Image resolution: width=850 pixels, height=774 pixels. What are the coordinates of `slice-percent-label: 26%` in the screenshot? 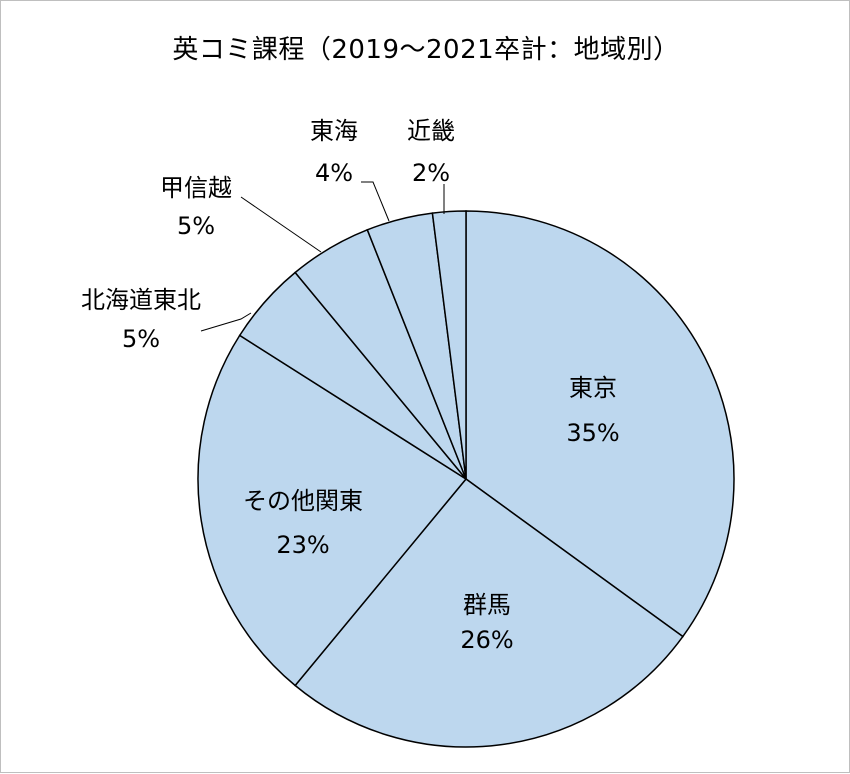 It's located at (486, 640).